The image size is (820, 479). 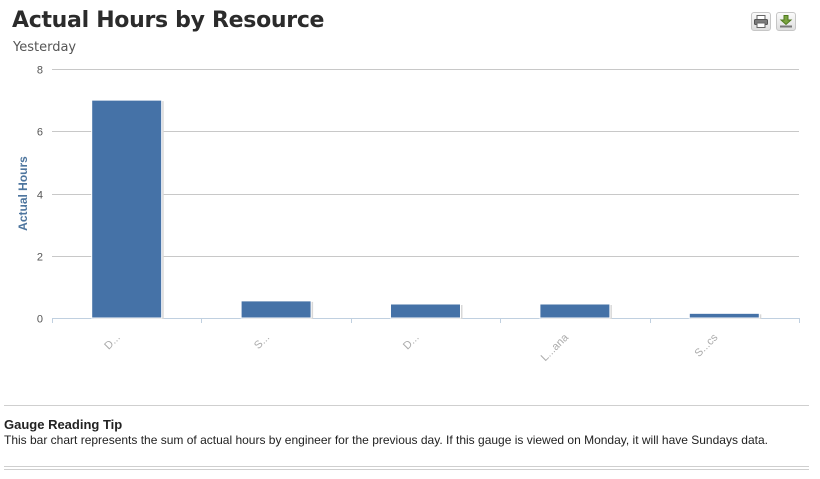 I want to click on download-icon, so click(x=786, y=21).